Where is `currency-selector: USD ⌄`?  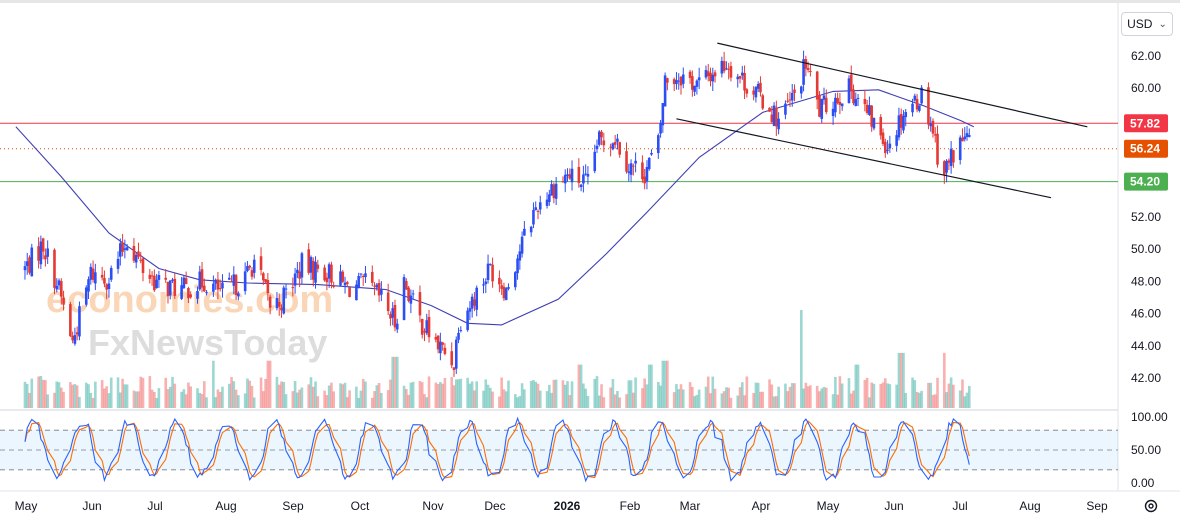 currency-selector: USD ⌄ is located at coordinates (1147, 24).